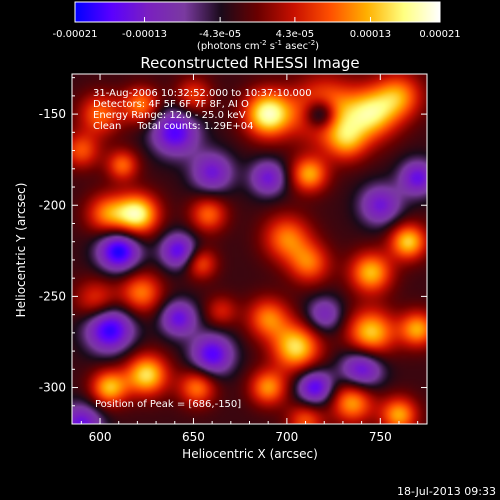  I want to click on y-tick-label: -300, so click(52, 388).